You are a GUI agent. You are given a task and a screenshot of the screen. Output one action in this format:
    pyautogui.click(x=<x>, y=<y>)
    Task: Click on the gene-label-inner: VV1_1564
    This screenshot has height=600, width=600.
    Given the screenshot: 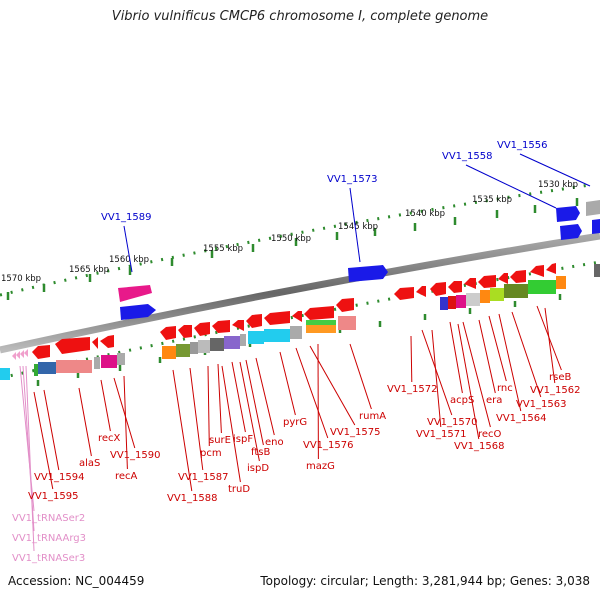 What is the action you would take?
    pyautogui.click(x=521, y=418)
    